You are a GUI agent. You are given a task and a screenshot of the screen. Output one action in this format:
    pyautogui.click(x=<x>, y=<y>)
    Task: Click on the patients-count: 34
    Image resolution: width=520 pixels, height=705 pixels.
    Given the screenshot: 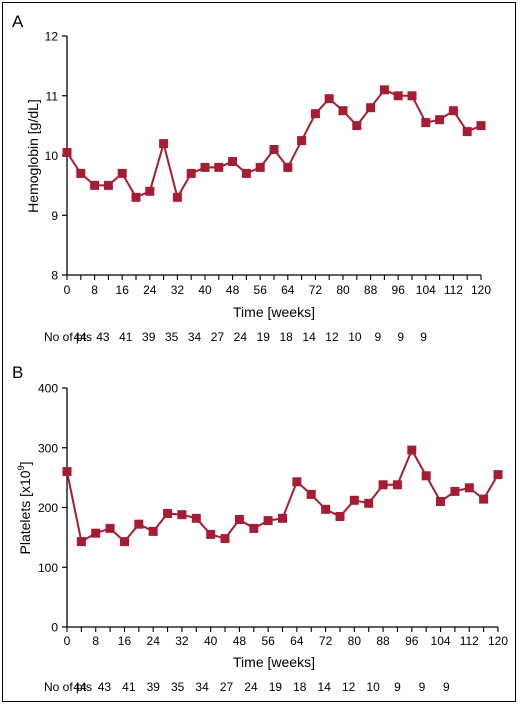 What is the action you would take?
    pyautogui.click(x=195, y=337)
    